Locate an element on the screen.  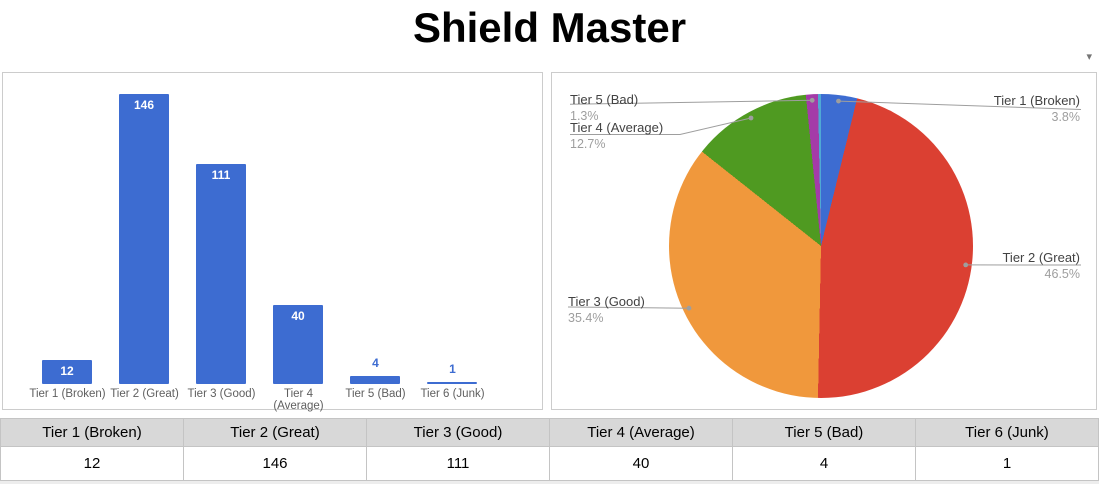
bar-slot: 40 is located at coordinates (298, 228).